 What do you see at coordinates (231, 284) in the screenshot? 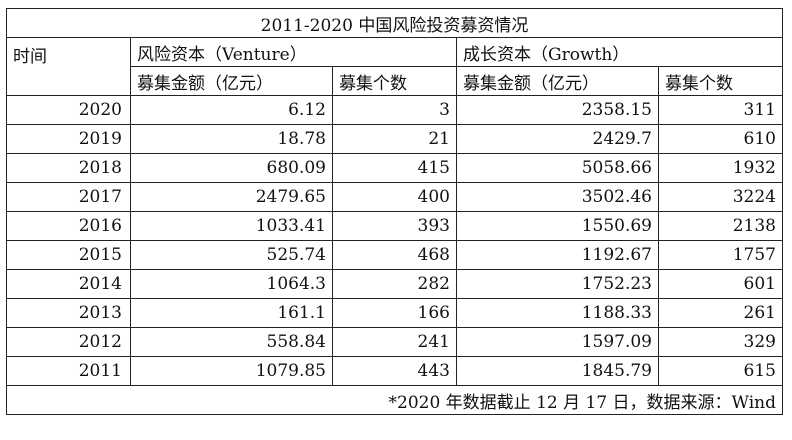
I see `vc-amount-cell: 1064.3` at bounding box center [231, 284].